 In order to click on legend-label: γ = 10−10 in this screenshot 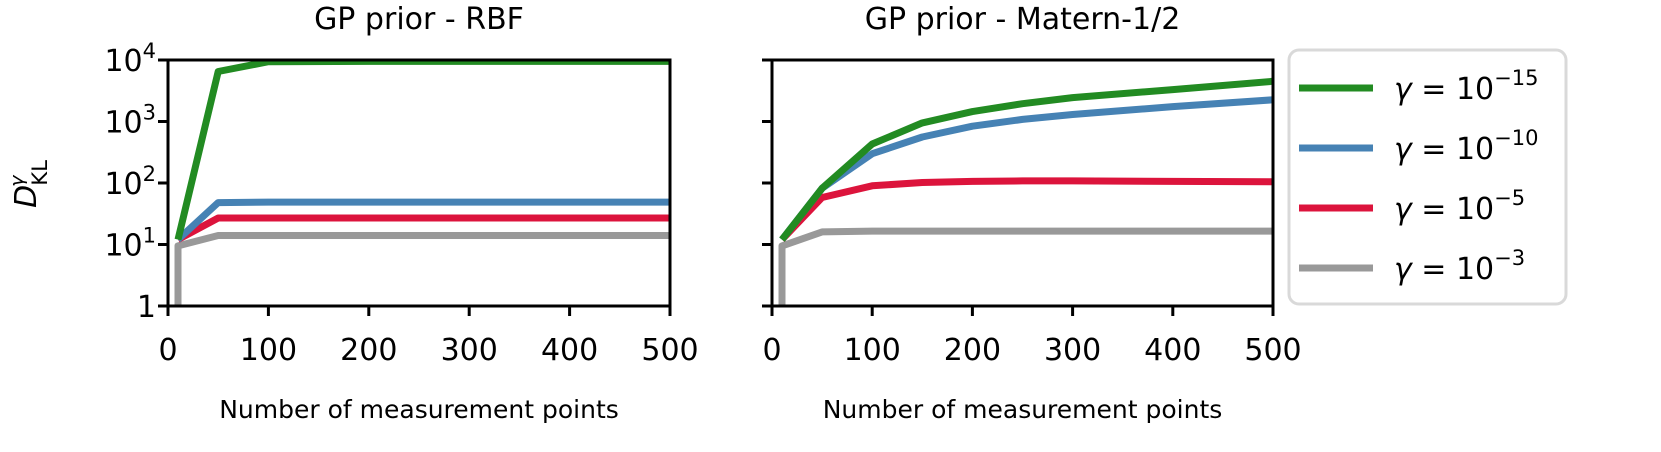, I will do `click(1466, 146)`.